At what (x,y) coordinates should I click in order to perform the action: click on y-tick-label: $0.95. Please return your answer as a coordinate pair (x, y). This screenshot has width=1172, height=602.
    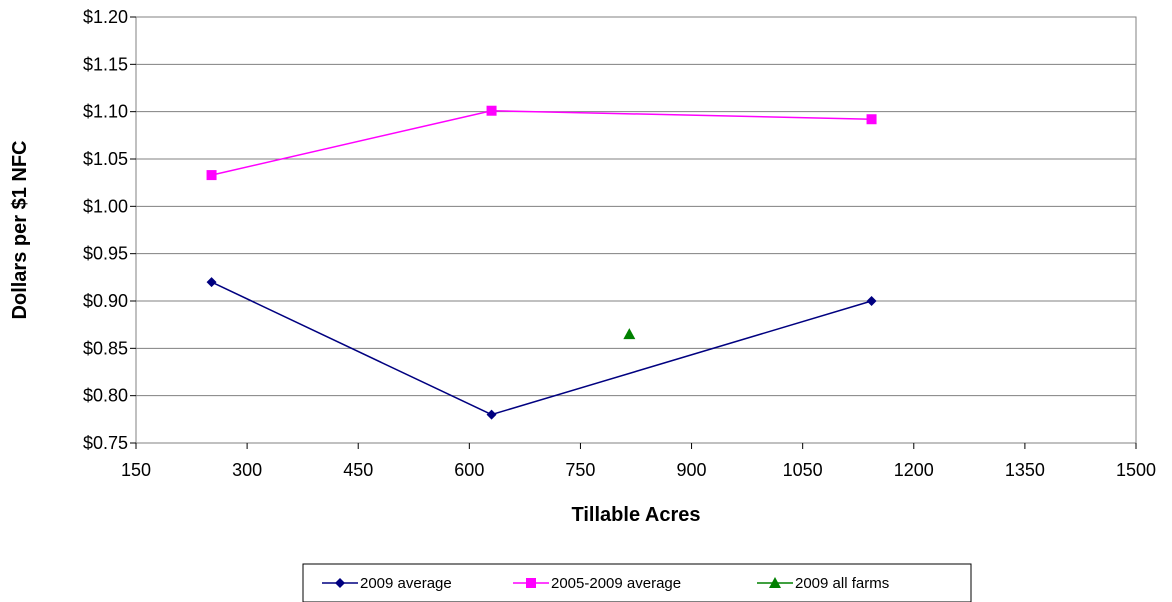
    Looking at the image, I should click on (105, 254).